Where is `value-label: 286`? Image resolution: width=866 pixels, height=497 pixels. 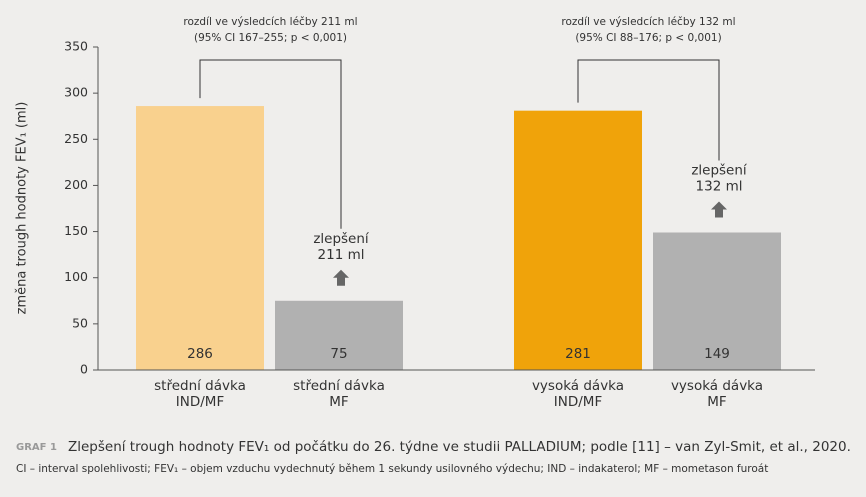
value-label: 286 is located at coordinates (200, 354).